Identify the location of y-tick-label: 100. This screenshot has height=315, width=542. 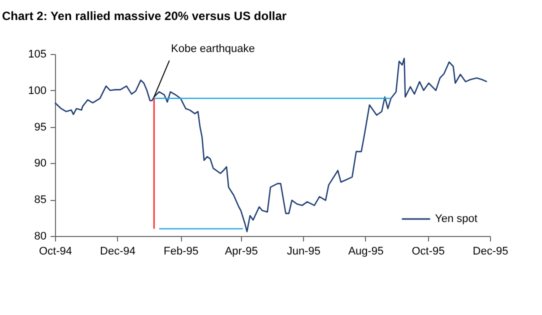
(37, 90).